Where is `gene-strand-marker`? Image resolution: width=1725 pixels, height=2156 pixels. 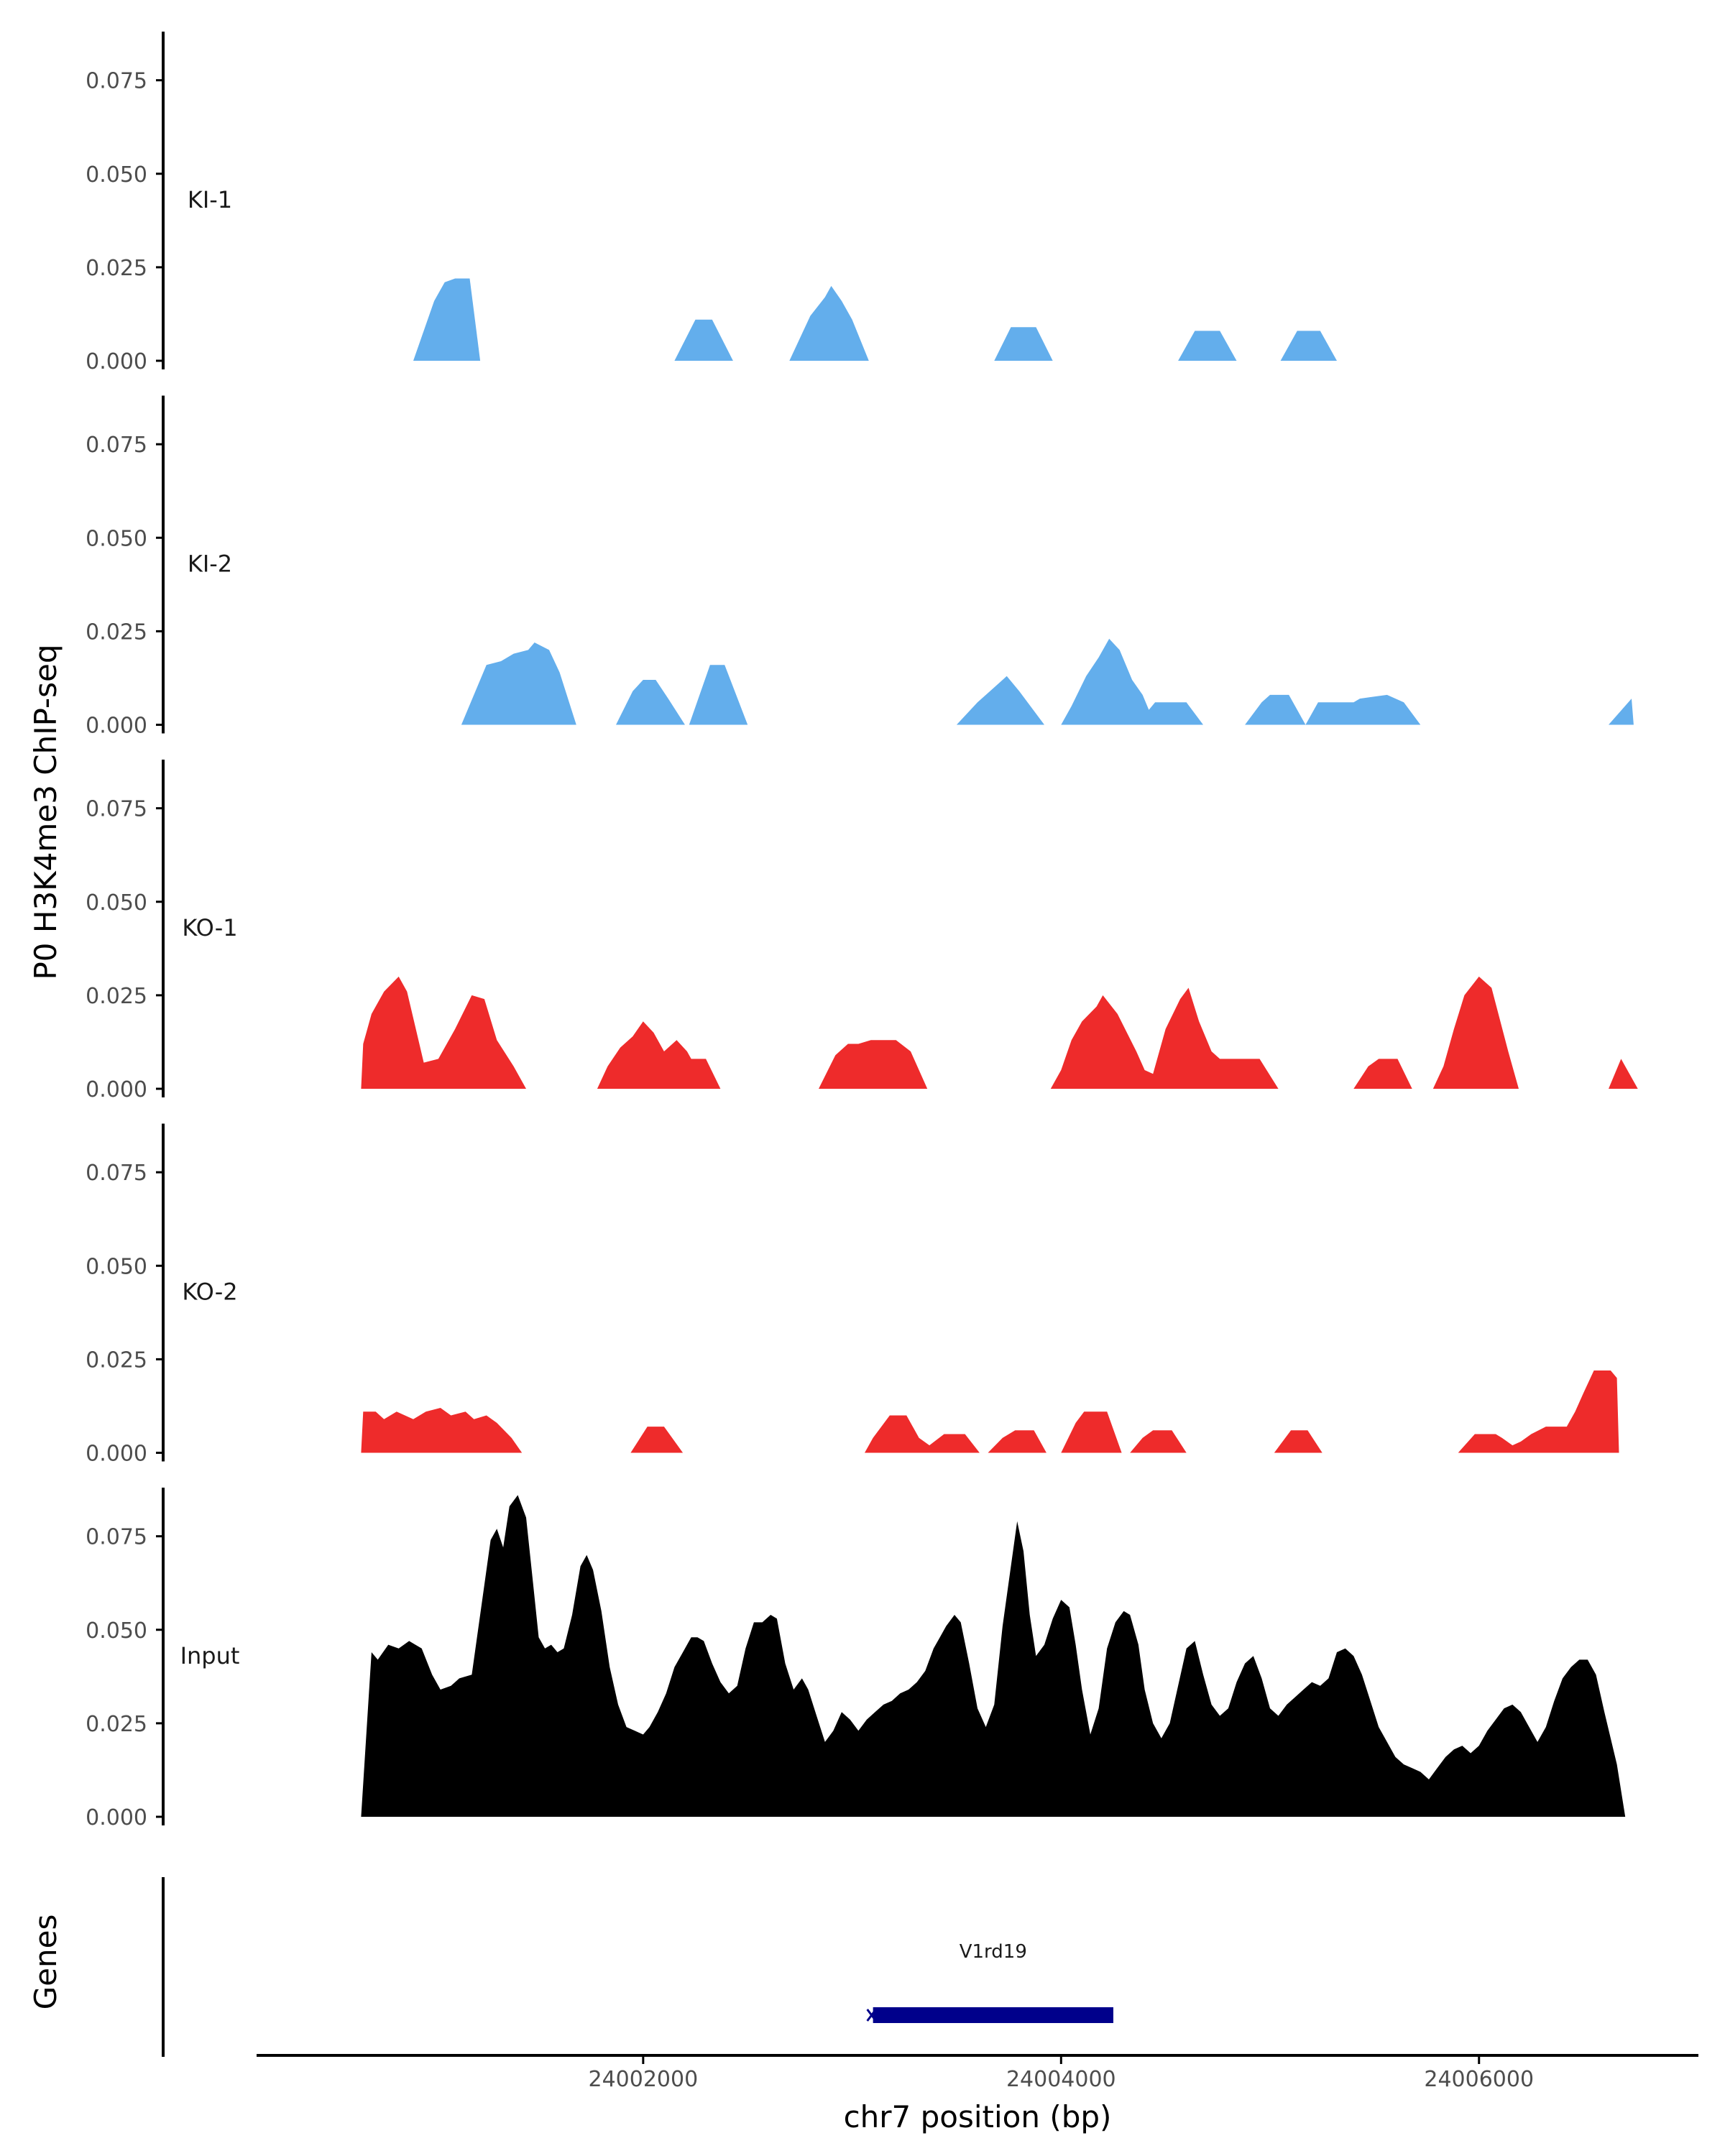
gene-strand-marker is located at coordinates (871, 2016).